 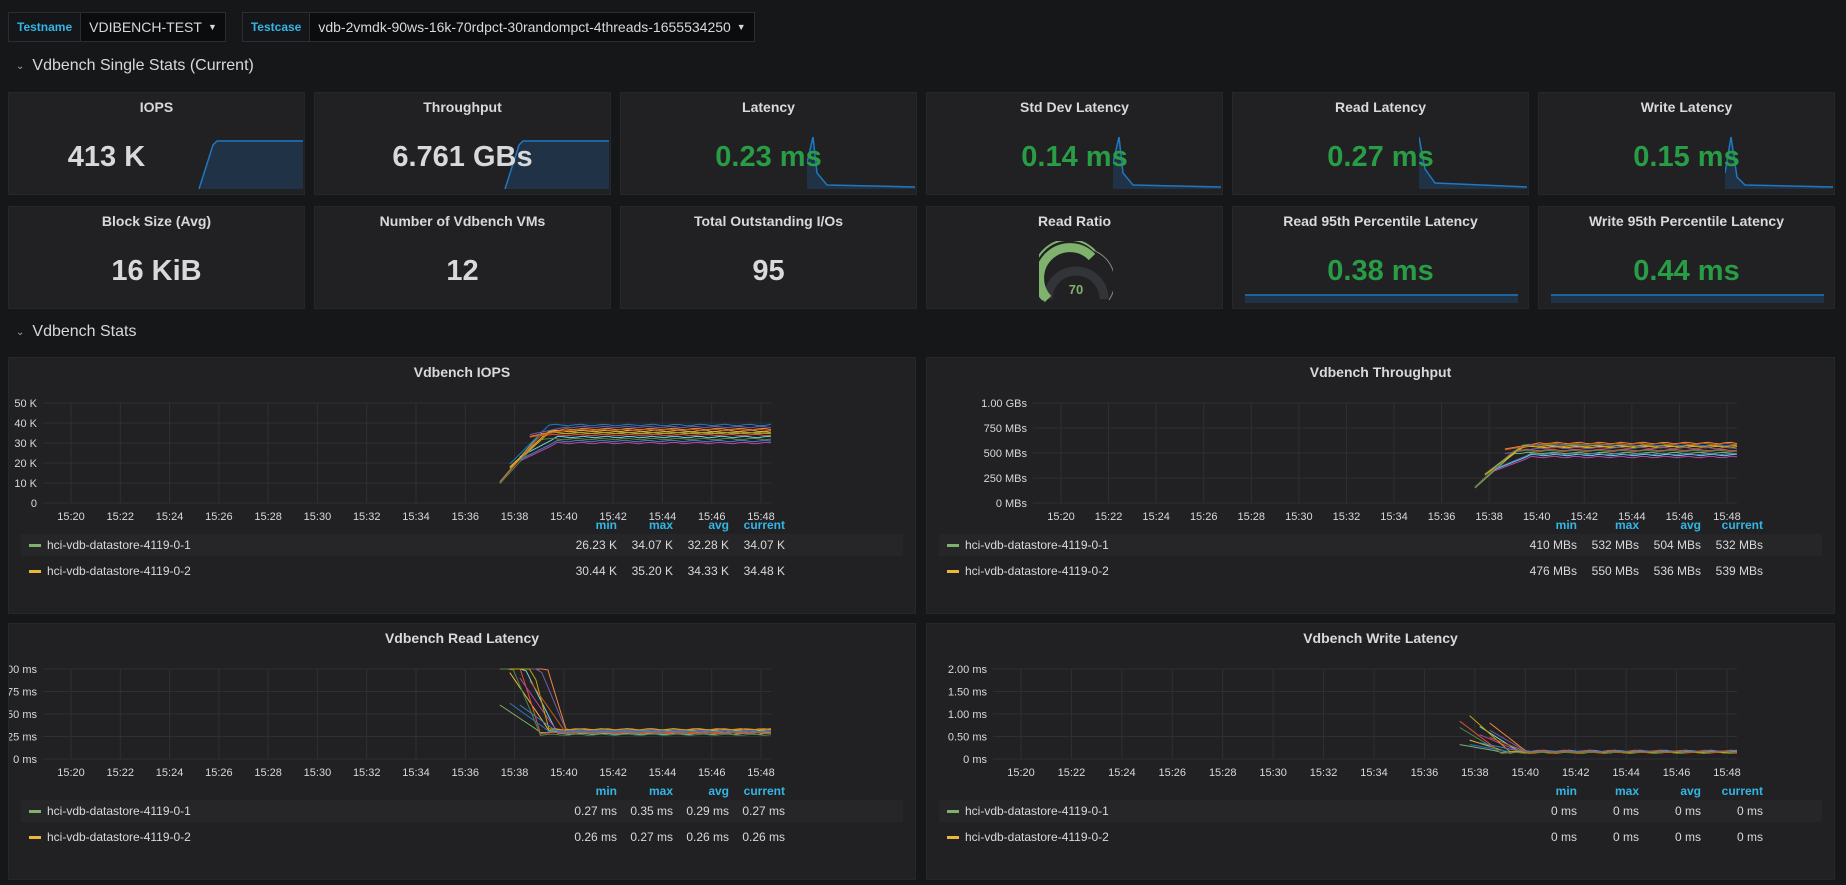 What do you see at coordinates (1686, 221) in the screenshot?
I see `panel-title: Write 95th Percentile Latency` at bounding box center [1686, 221].